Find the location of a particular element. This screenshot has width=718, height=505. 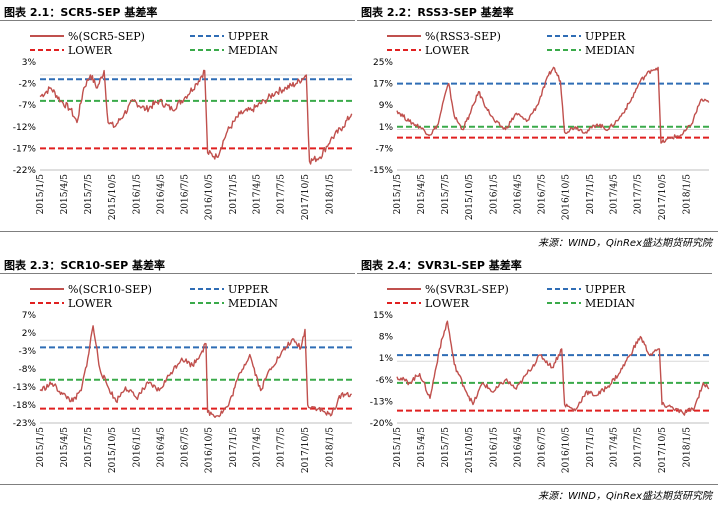

series-line is located at coordinates (553, 368).